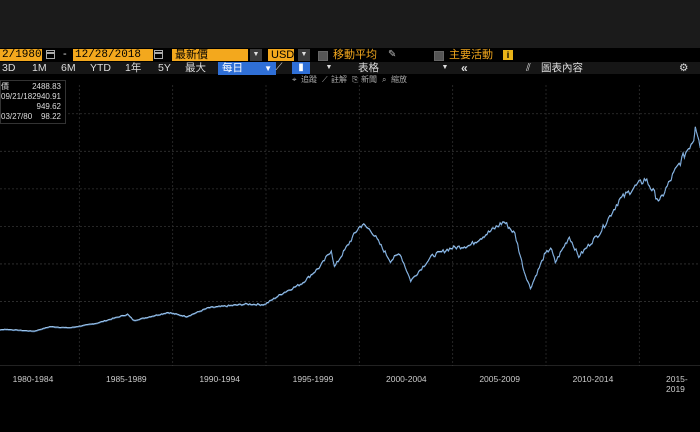  What do you see at coordinates (294, 79) in the screenshot?
I see `crosshair-icon: ⌖` at bounding box center [294, 79].